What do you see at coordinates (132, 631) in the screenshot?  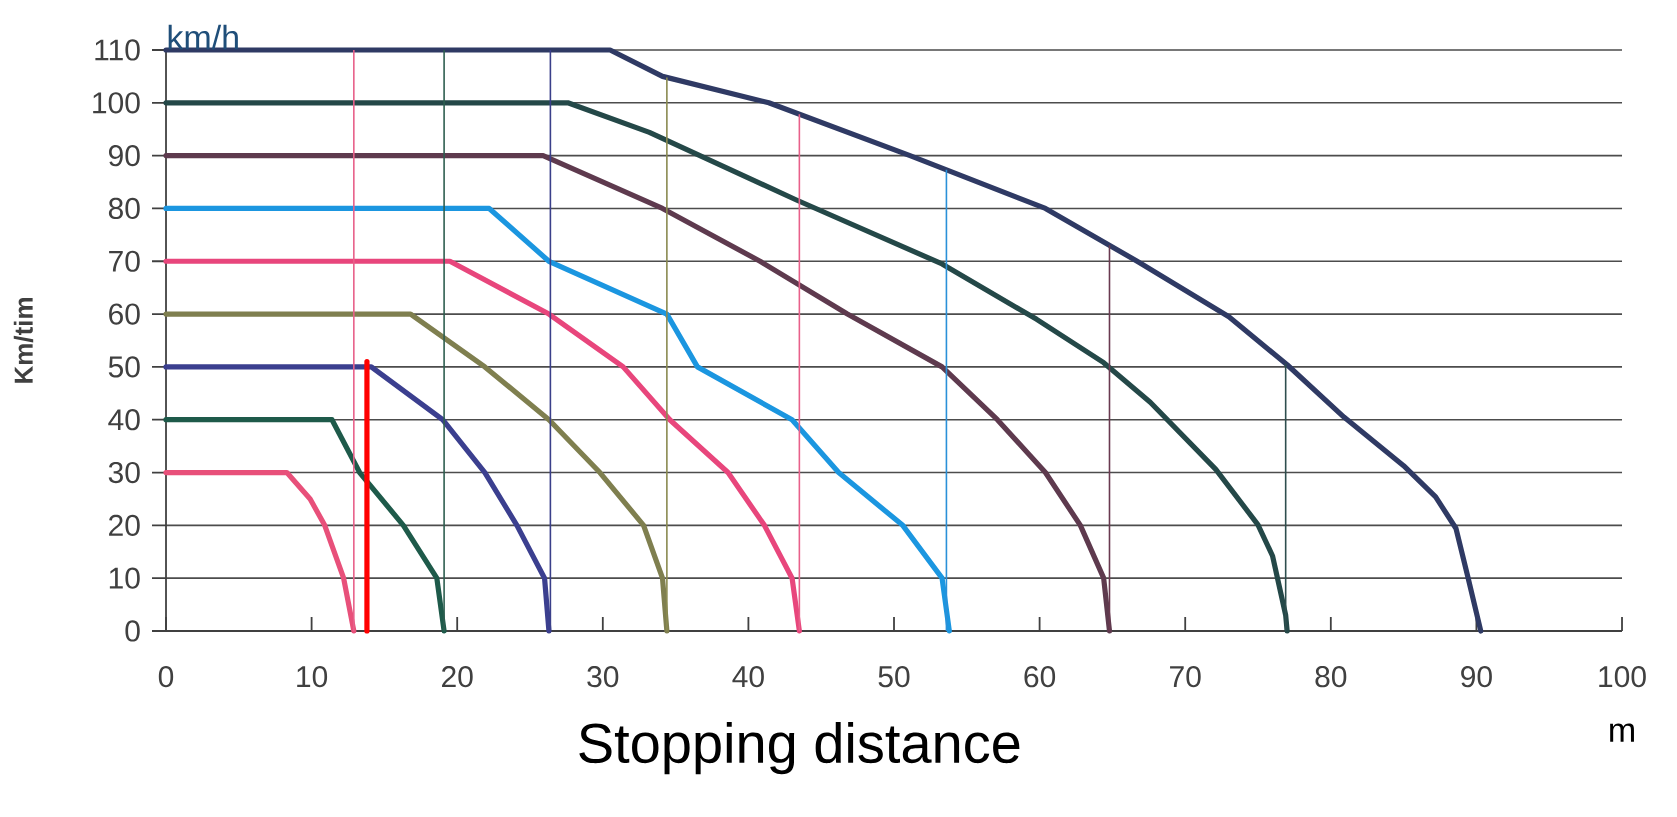 I see `y-tick-label: 0` at bounding box center [132, 631].